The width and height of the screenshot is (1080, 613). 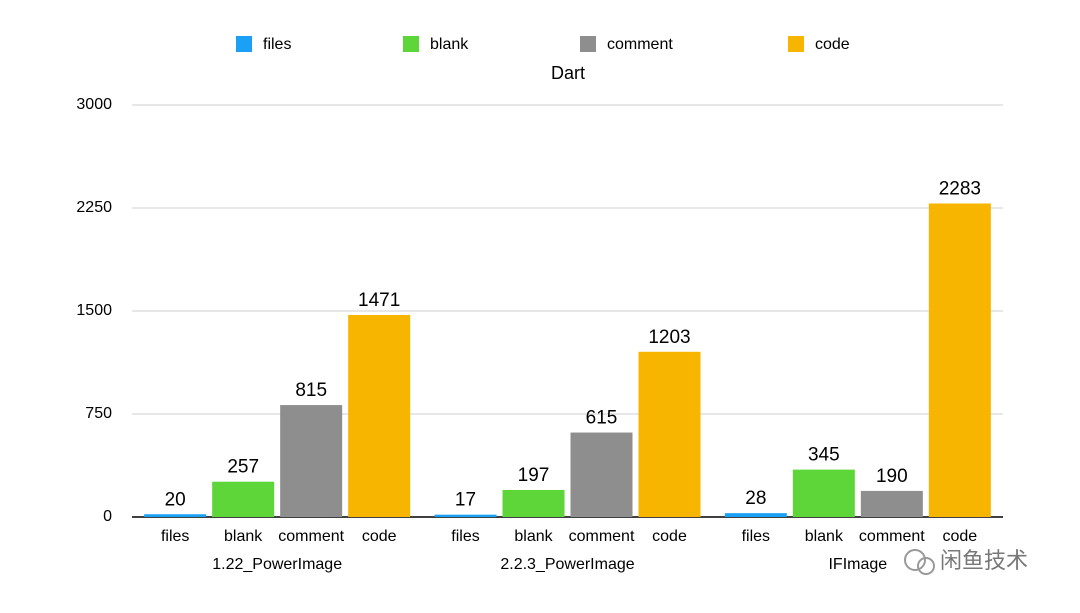 I want to click on chart-title: Dart, so click(x=568, y=73).